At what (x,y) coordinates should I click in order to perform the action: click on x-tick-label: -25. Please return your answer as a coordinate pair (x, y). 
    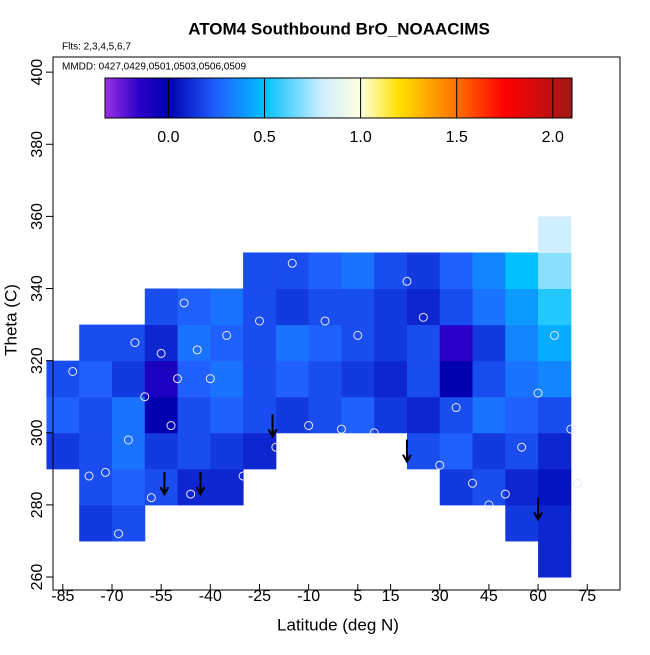
    Looking at the image, I should click on (259, 596).